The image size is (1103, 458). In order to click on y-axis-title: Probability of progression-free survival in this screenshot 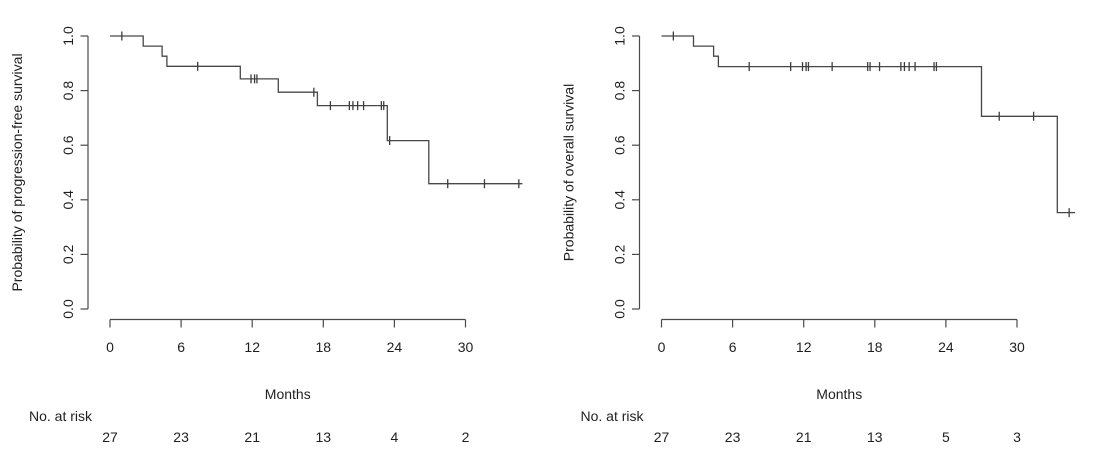, I will do `click(17, 172)`.